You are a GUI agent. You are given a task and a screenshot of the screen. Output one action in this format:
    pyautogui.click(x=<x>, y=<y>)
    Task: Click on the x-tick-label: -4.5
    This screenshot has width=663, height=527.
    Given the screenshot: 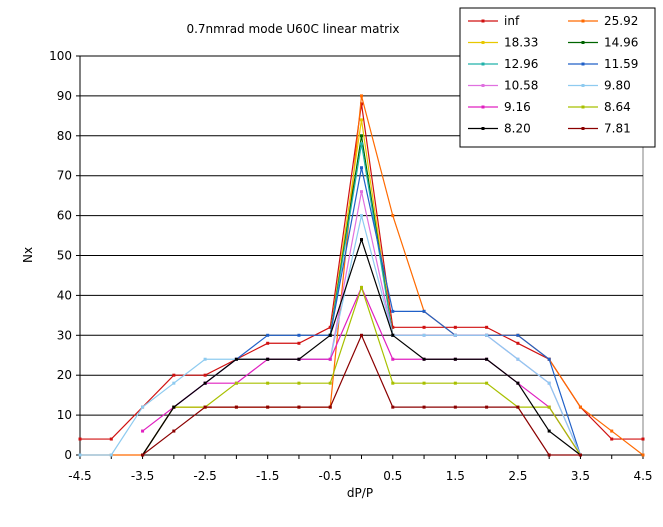 What is the action you would take?
    pyautogui.click(x=79, y=476)
    